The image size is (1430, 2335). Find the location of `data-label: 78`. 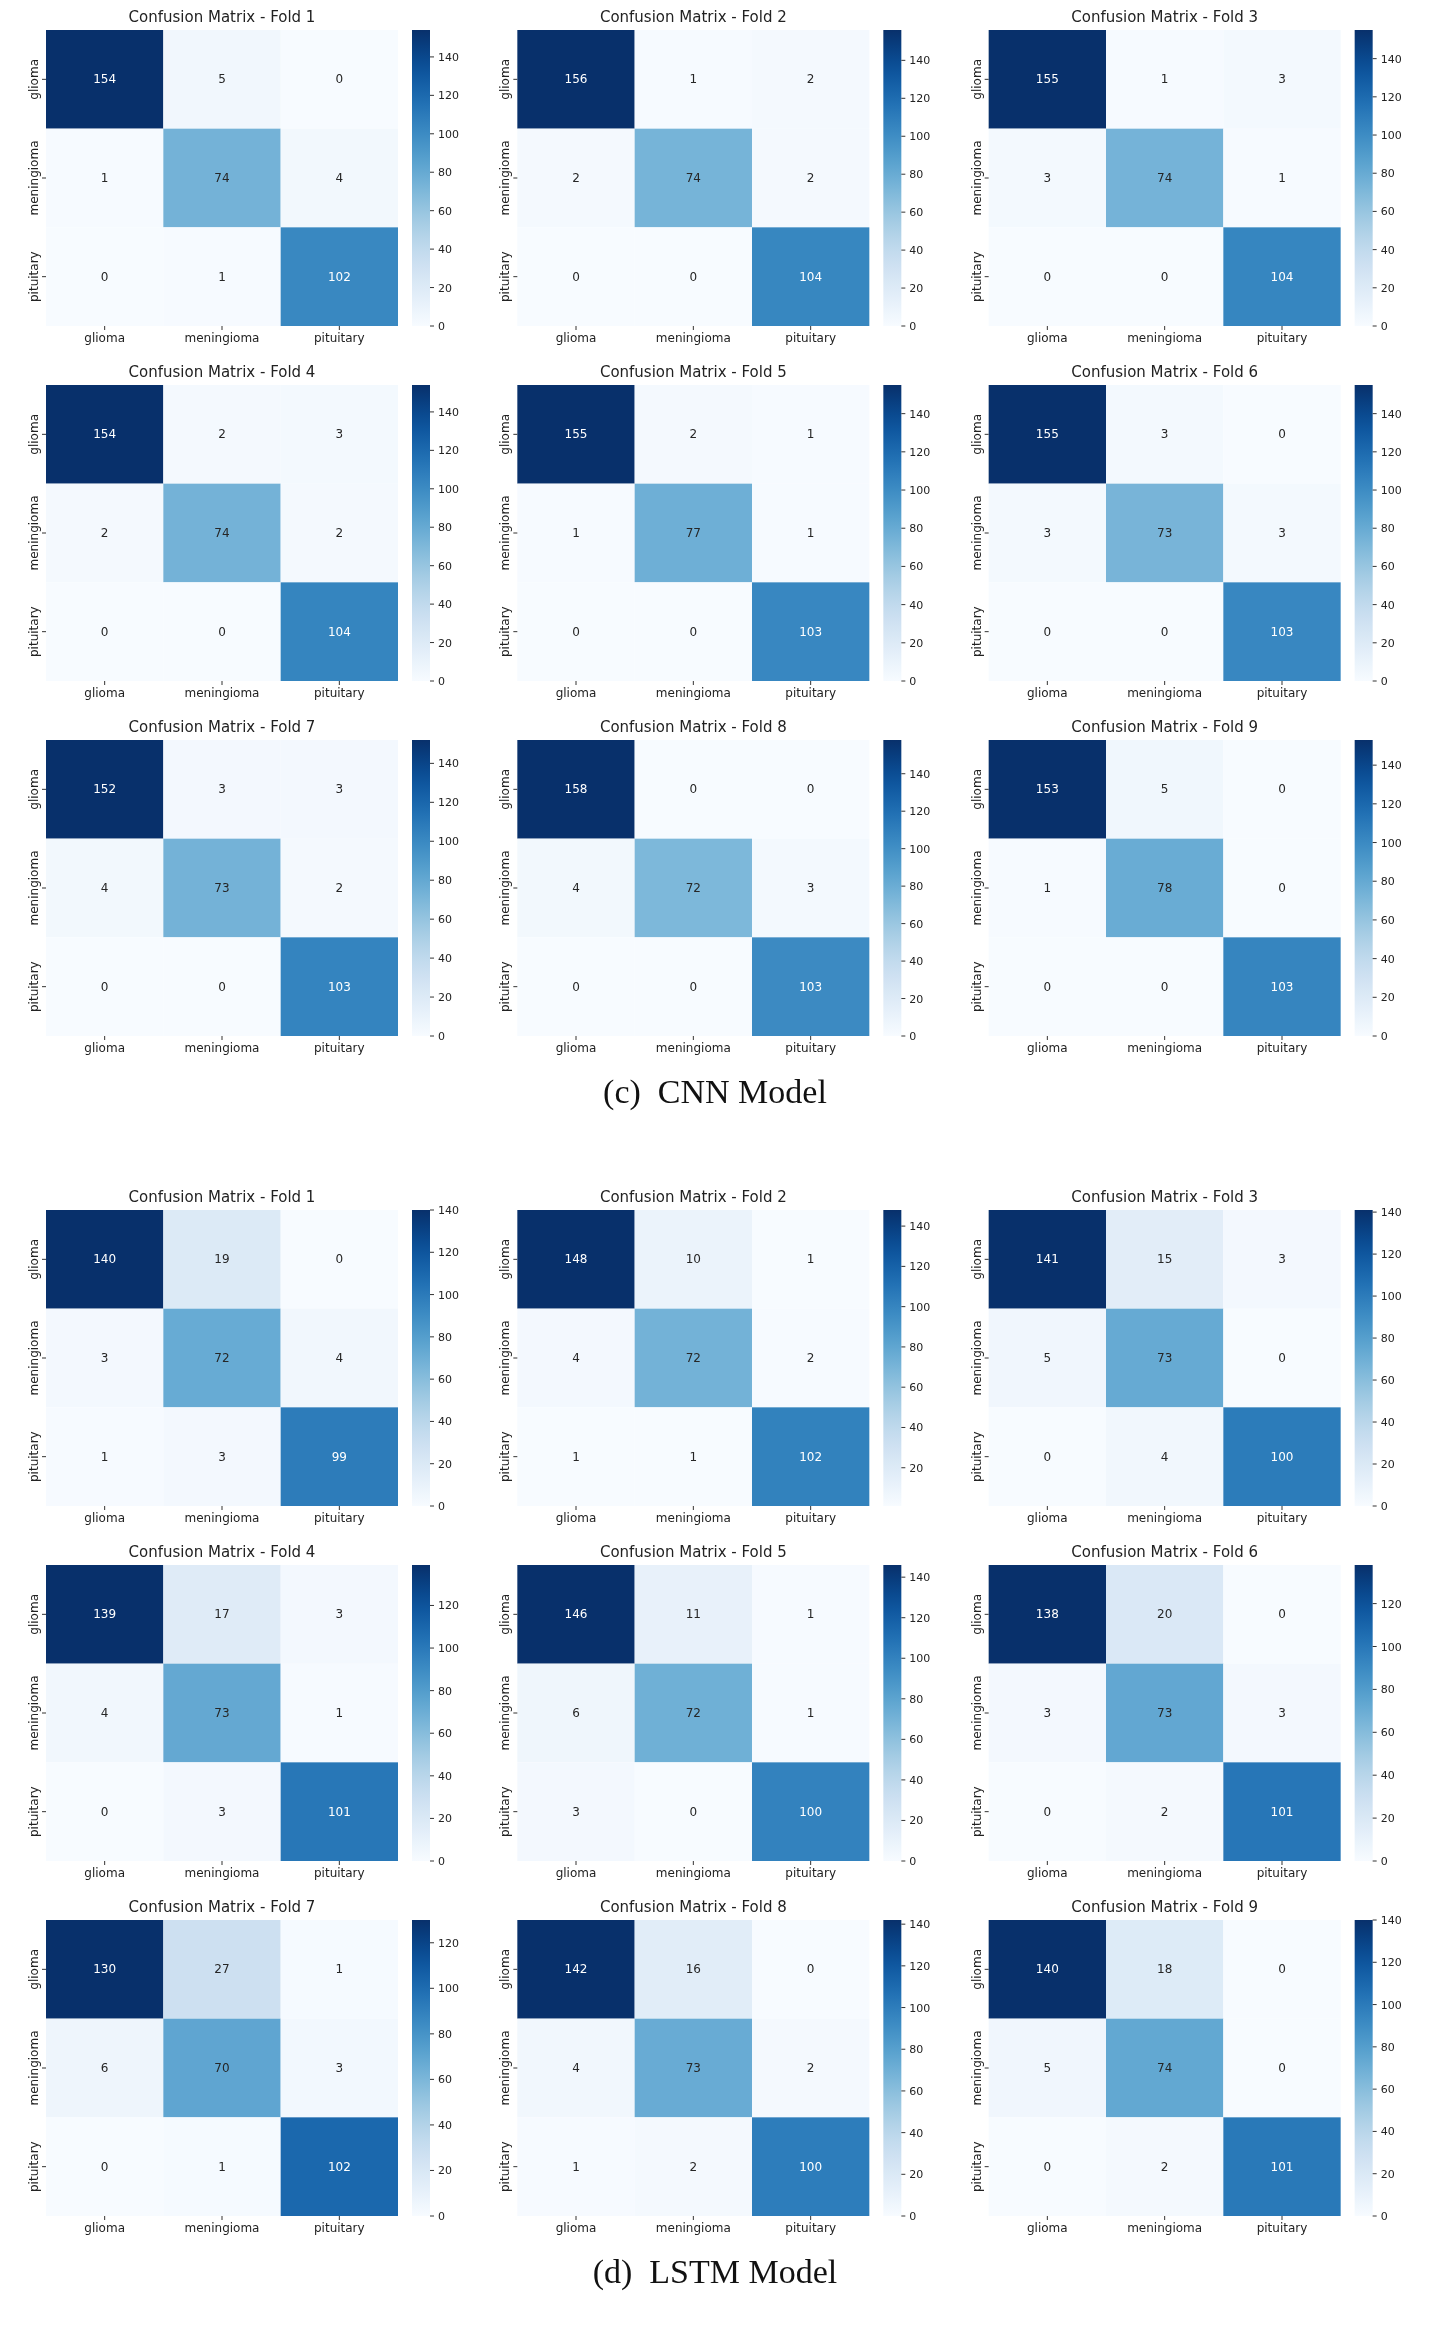

data-label: 78 is located at coordinates (1165, 888).